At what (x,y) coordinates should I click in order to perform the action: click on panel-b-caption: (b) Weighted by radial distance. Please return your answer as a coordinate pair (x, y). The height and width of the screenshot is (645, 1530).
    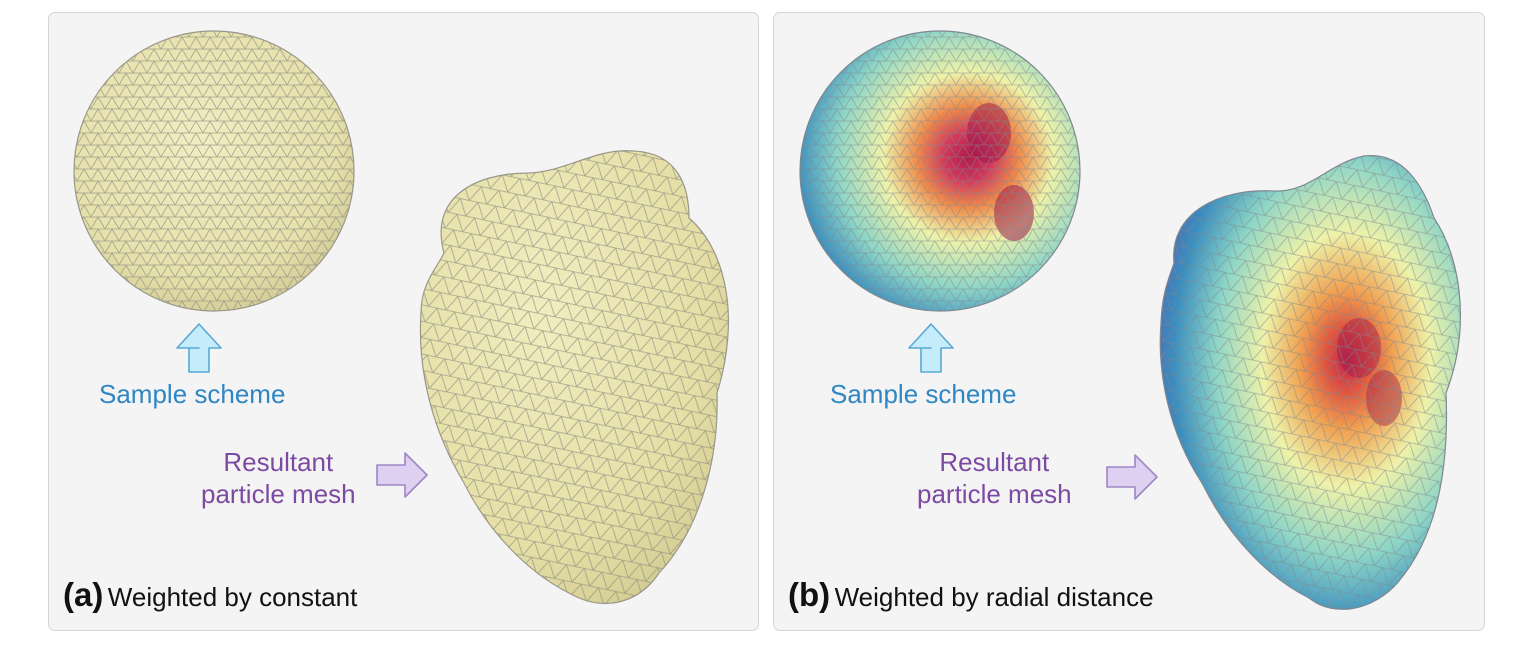
    Looking at the image, I should click on (971, 595).